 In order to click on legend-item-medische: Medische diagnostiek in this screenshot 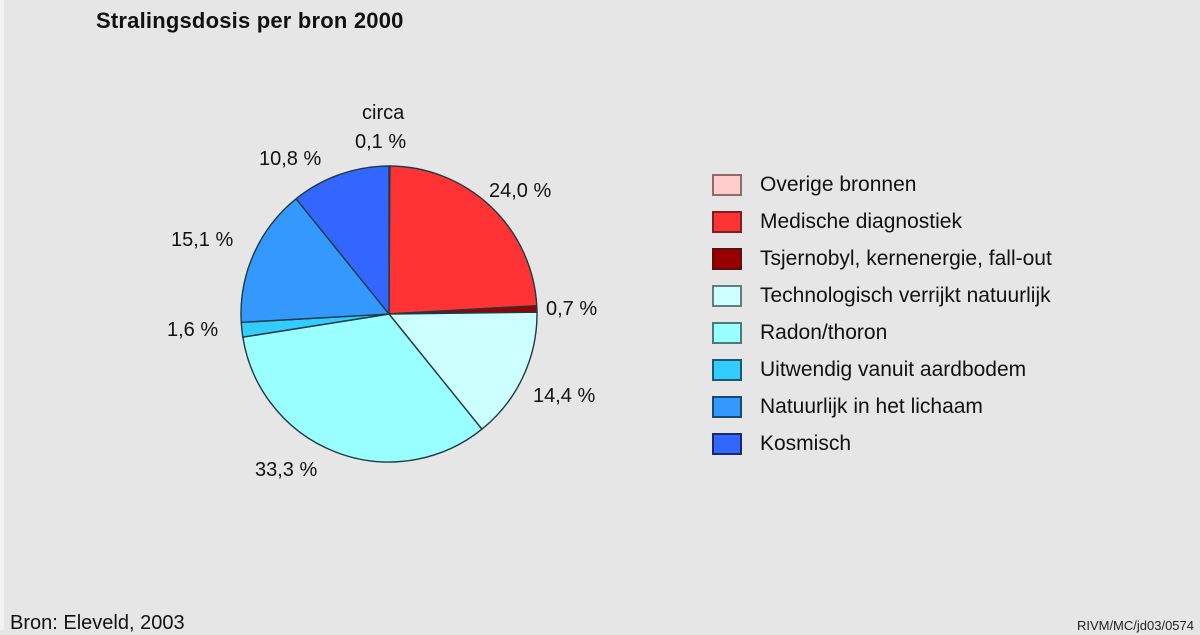, I will do `click(882, 221)`.